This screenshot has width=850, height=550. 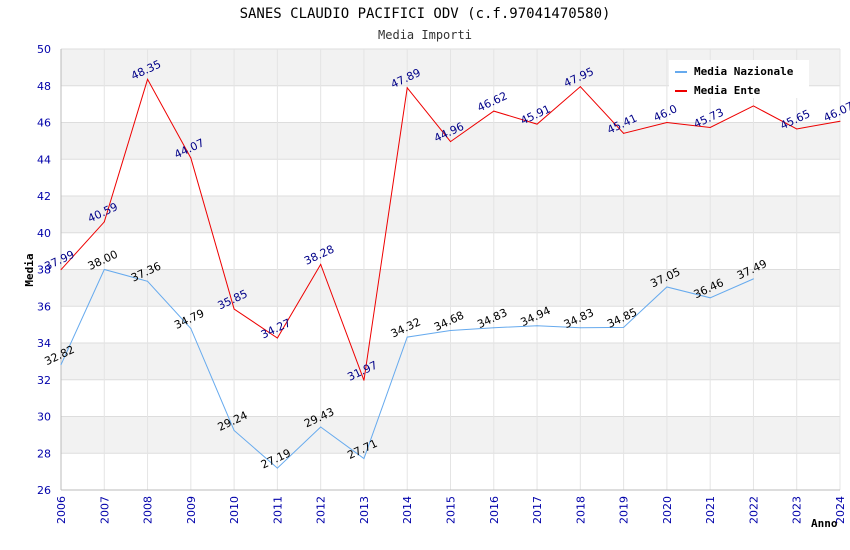 What do you see at coordinates (44, 123) in the screenshot?
I see `y-tick-label: 46` at bounding box center [44, 123].